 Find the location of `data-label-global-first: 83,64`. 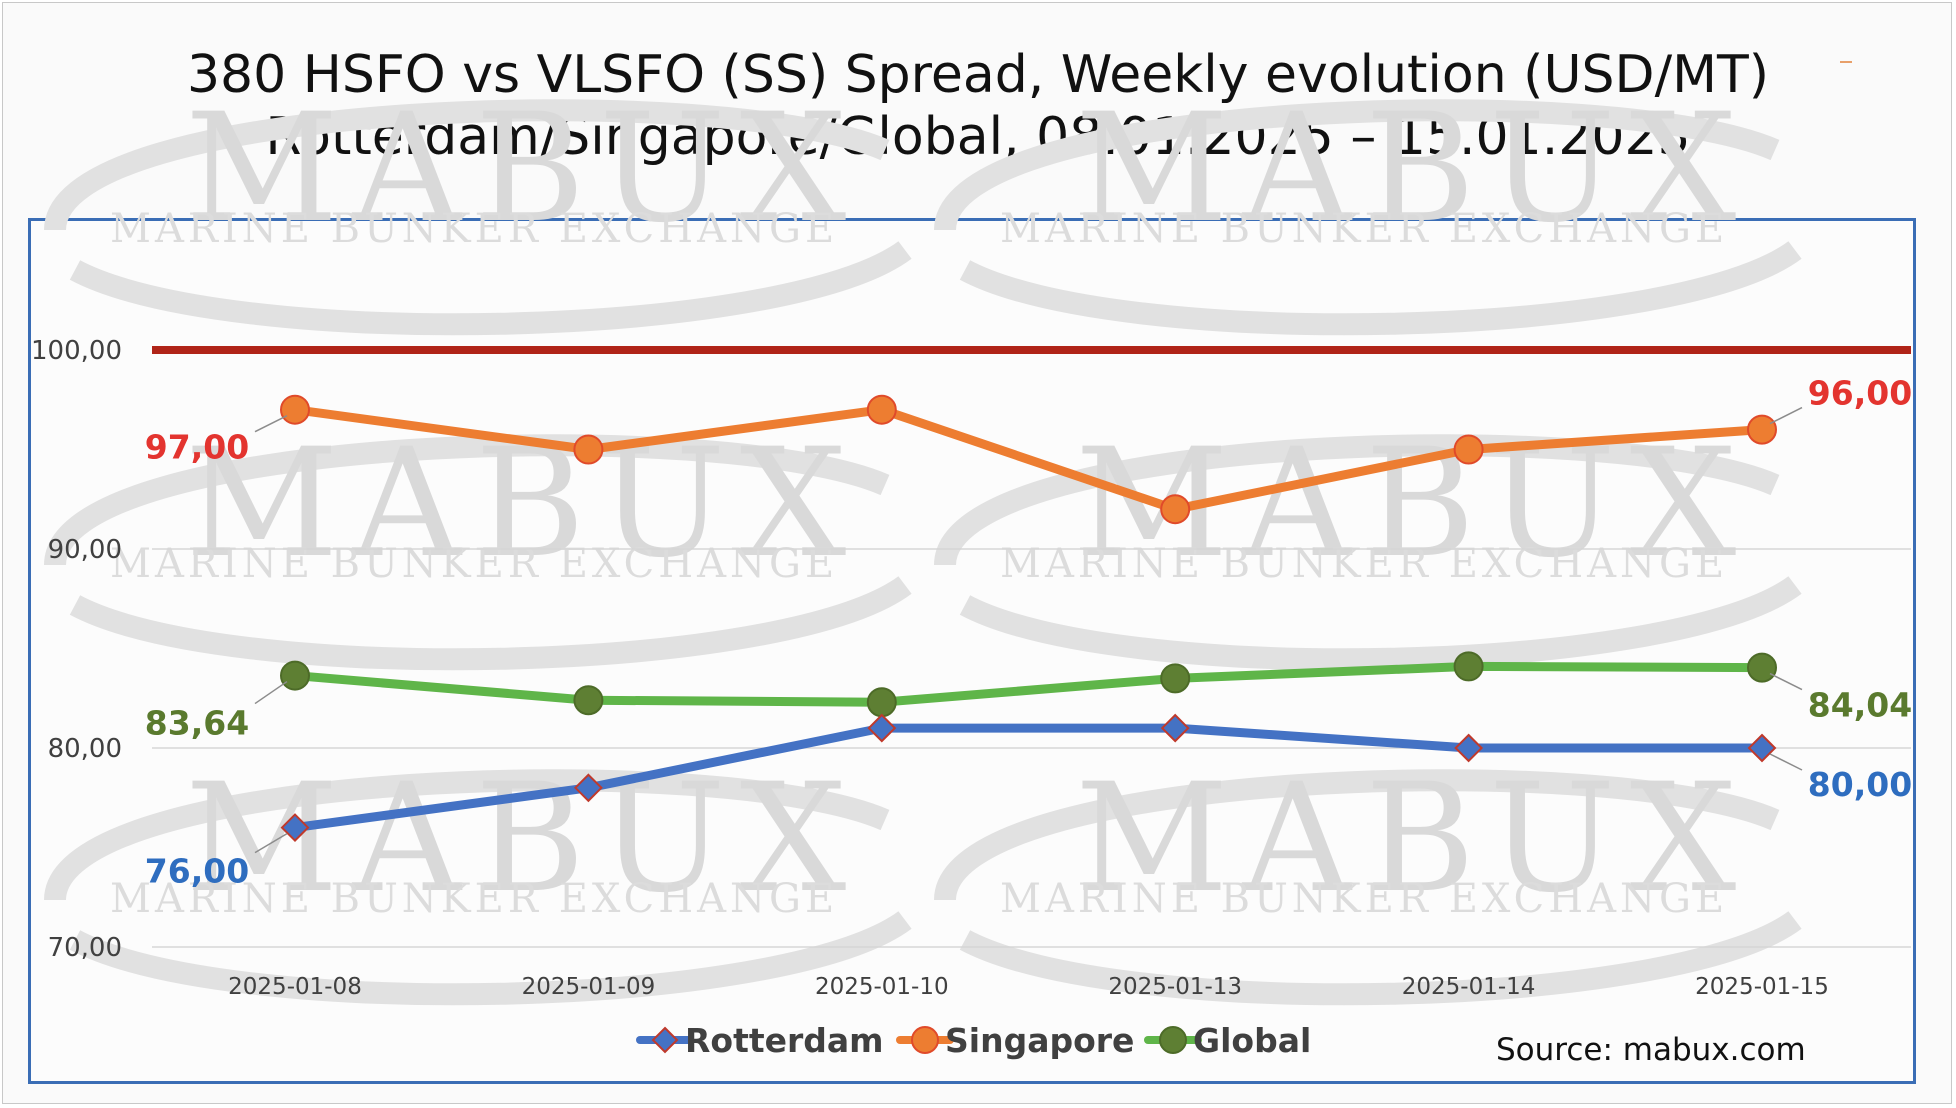

data-label-global-first: 83,64 is located at coordinates (197, 723).